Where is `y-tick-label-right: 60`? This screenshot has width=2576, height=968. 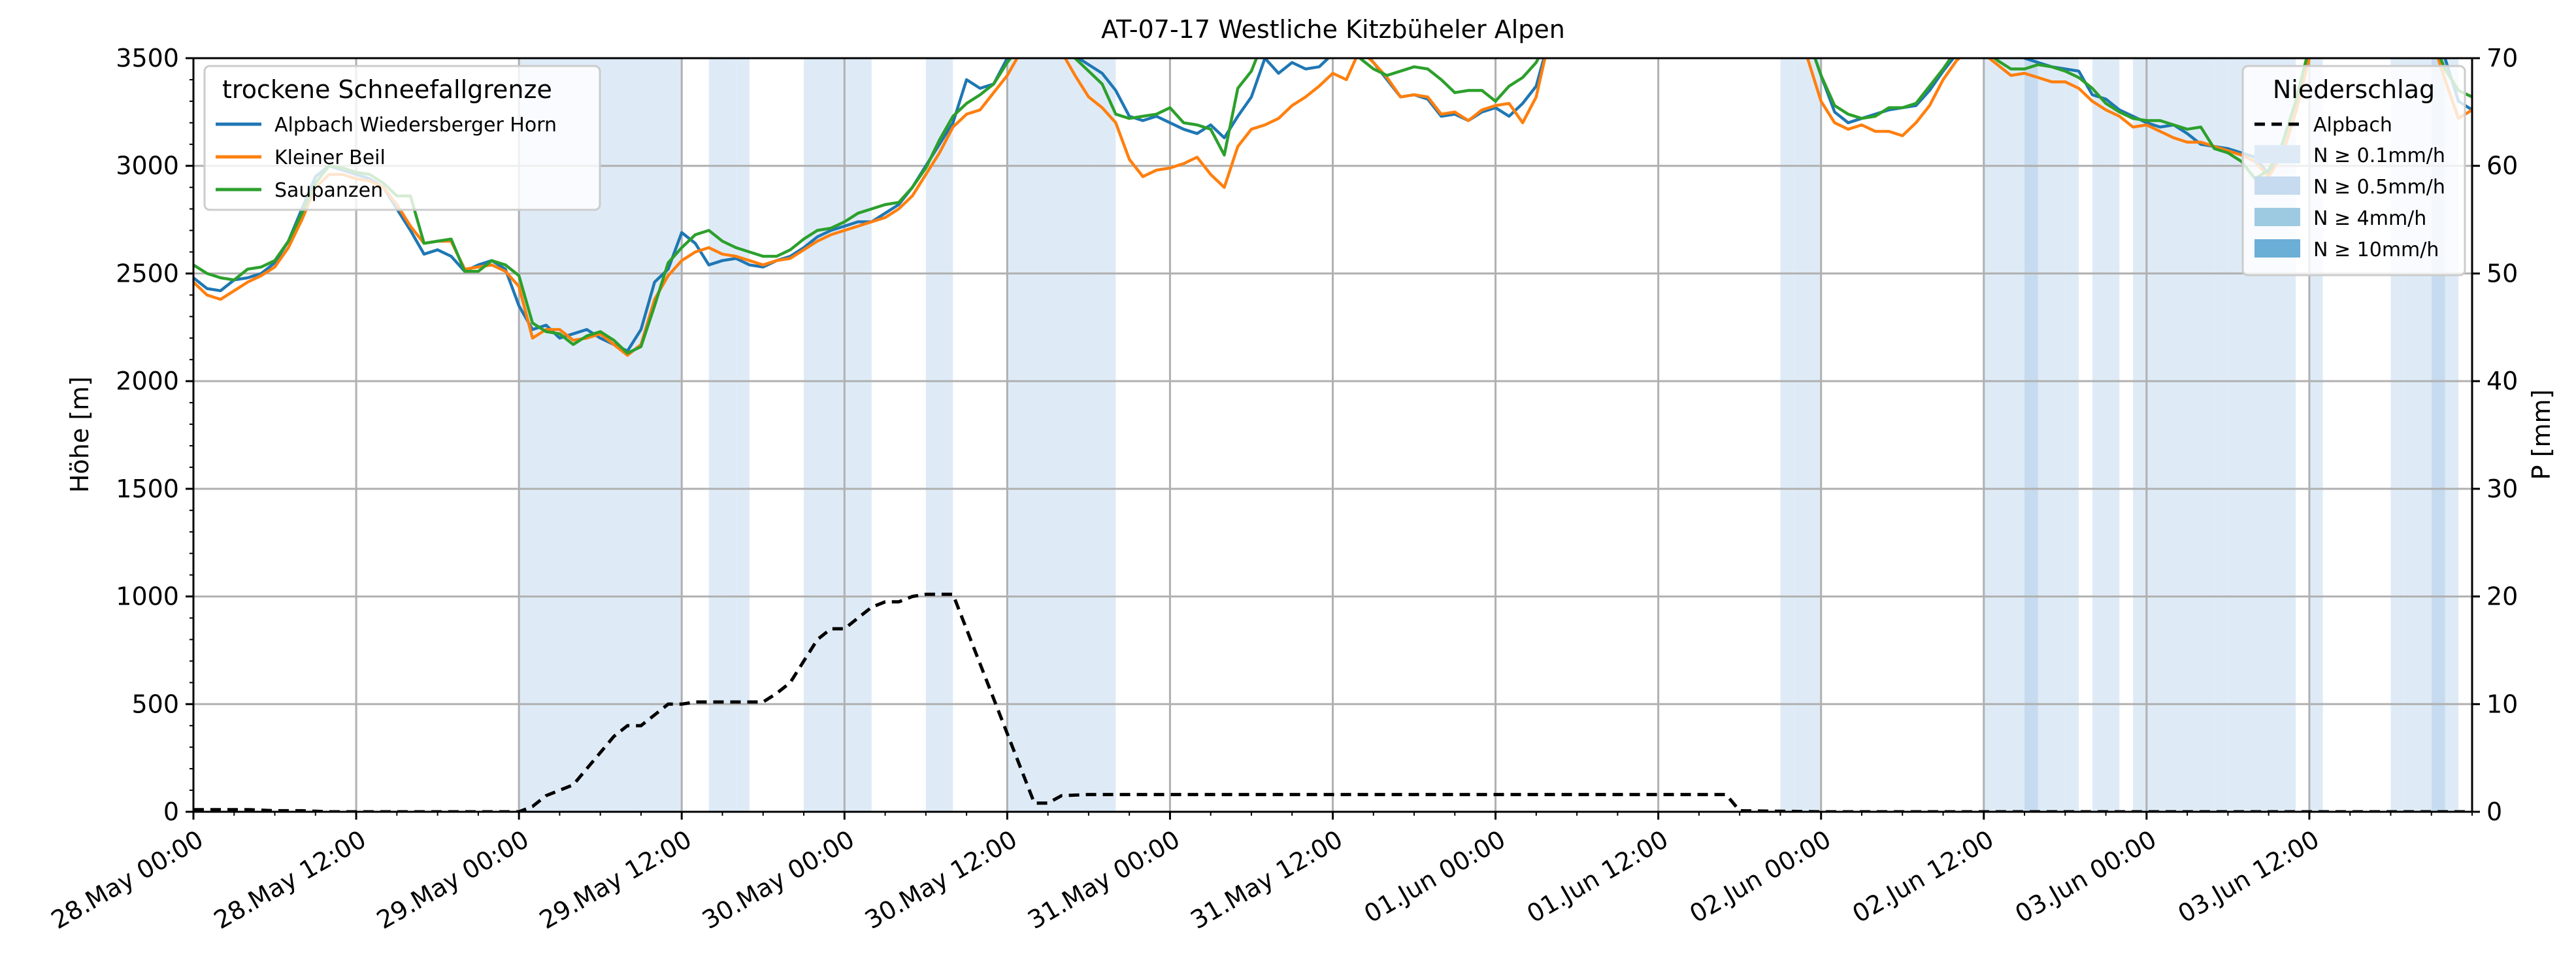 y-tick-label-right: 60 is located at coordinates (2502, 166).